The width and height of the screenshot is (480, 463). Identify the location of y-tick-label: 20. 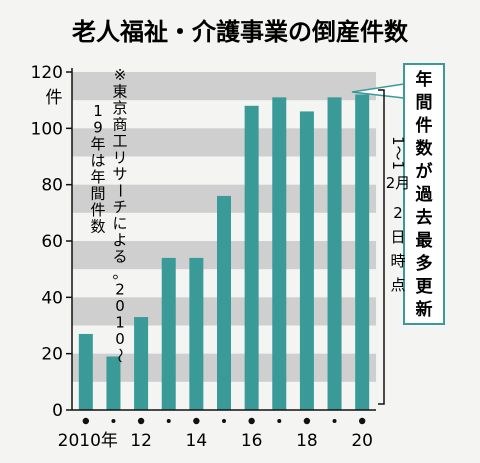
(52, 355).